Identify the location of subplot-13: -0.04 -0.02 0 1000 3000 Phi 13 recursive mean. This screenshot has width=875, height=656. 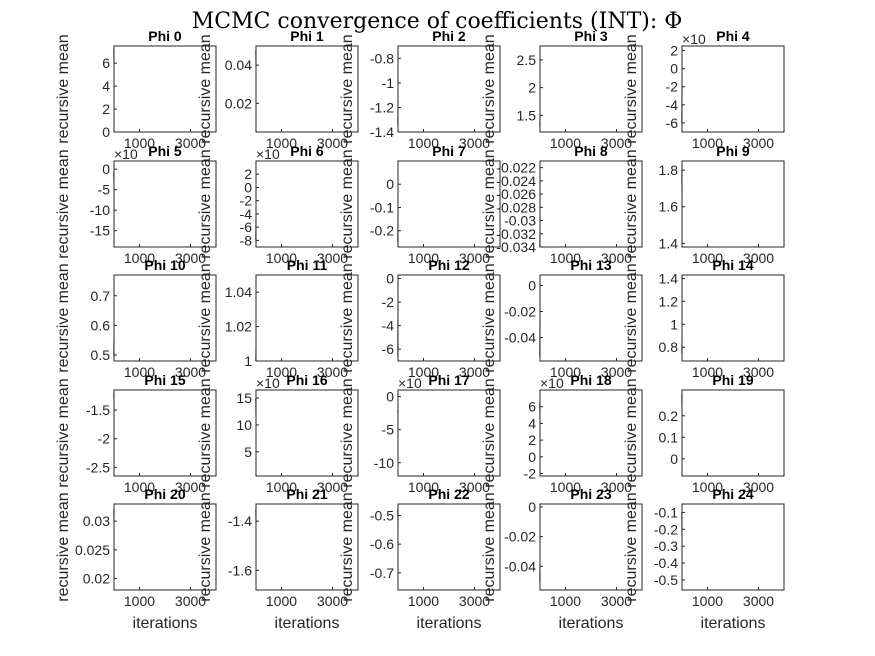
(562, 318).